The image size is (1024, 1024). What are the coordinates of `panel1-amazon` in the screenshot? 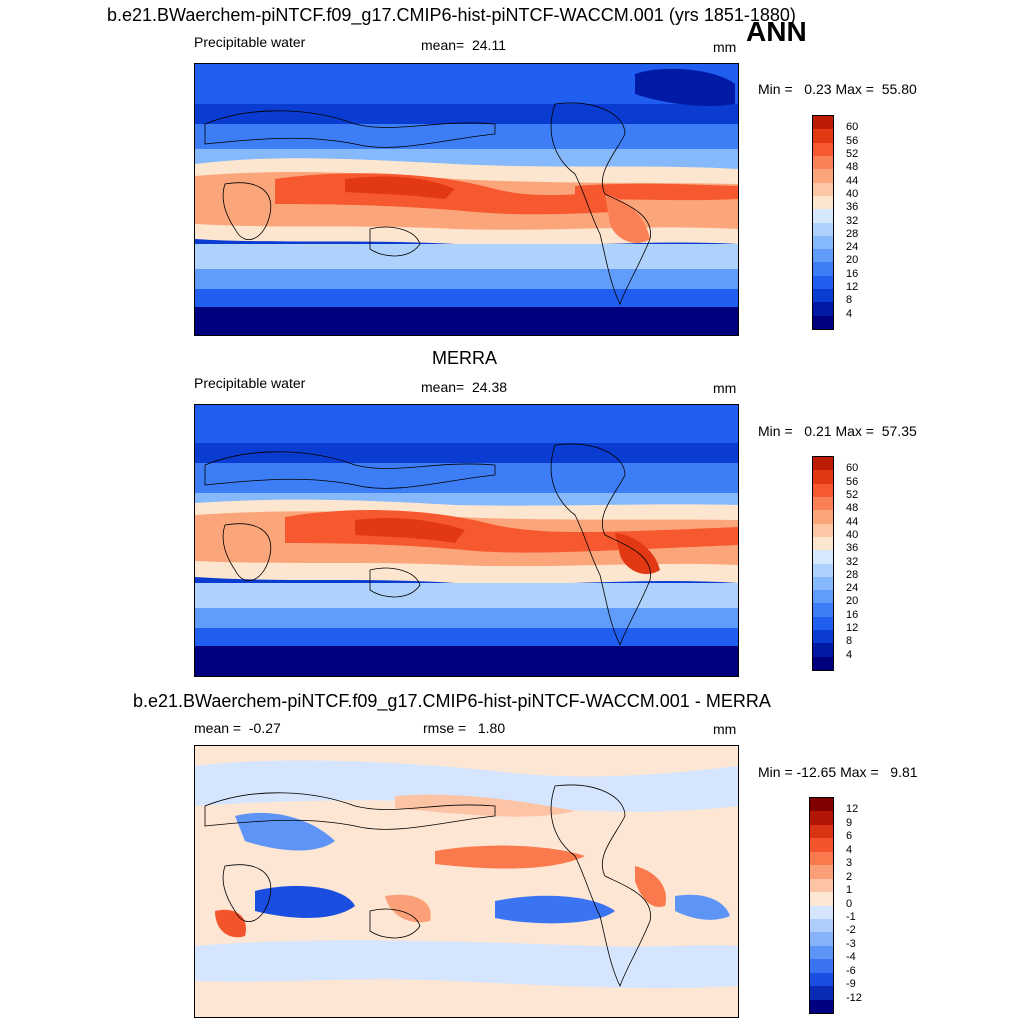 It's located at (627, 219).